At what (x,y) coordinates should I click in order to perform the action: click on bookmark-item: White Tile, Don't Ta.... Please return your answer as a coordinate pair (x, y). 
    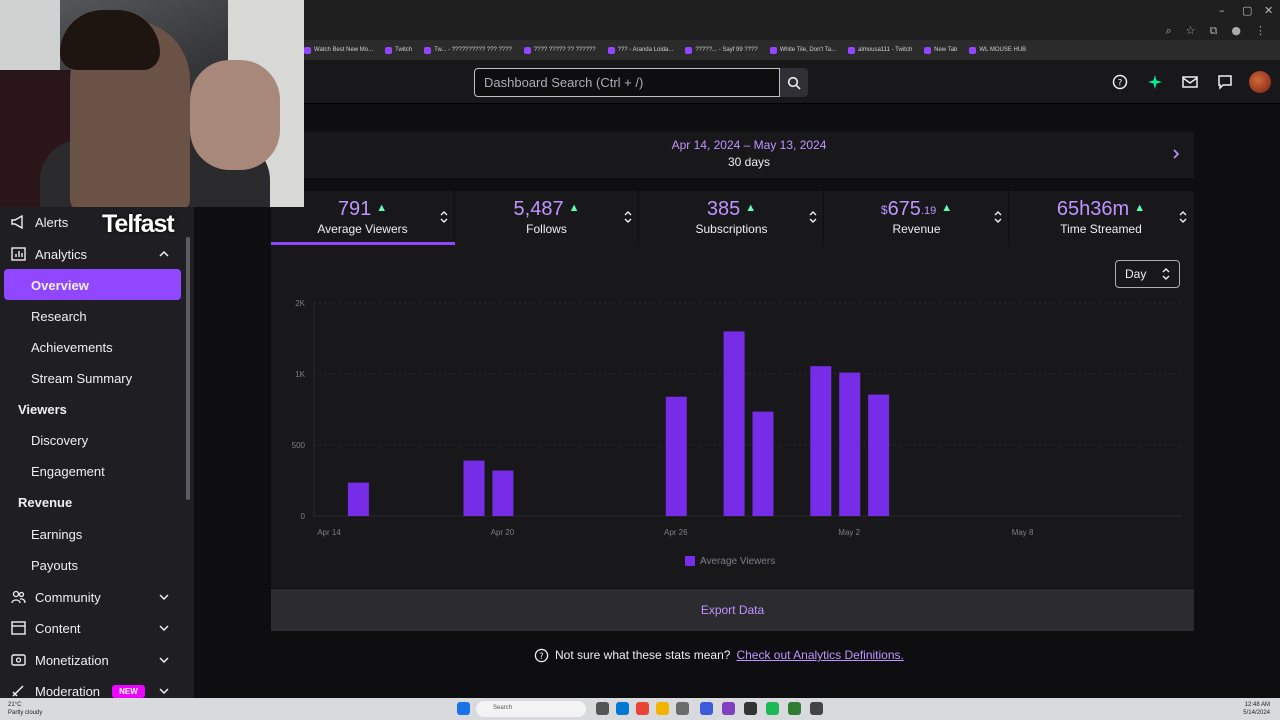
    Looking at the image, I should click on (802, 50).